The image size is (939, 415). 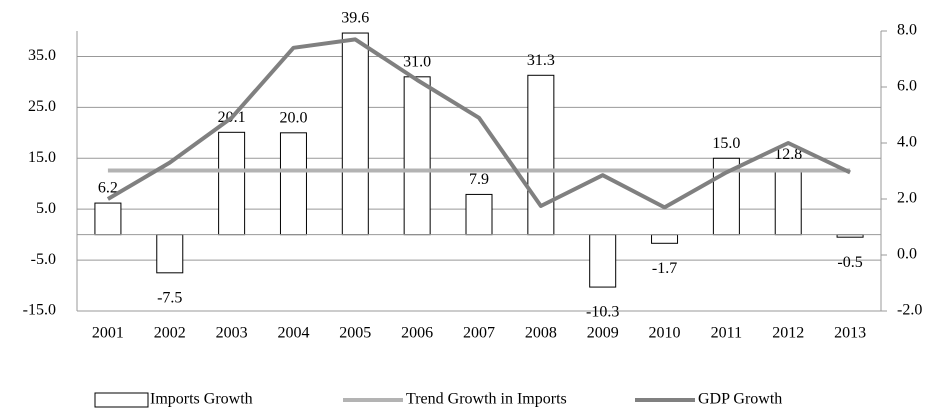 I want to click on data-label: 12.8, so click(x=788, y=154).